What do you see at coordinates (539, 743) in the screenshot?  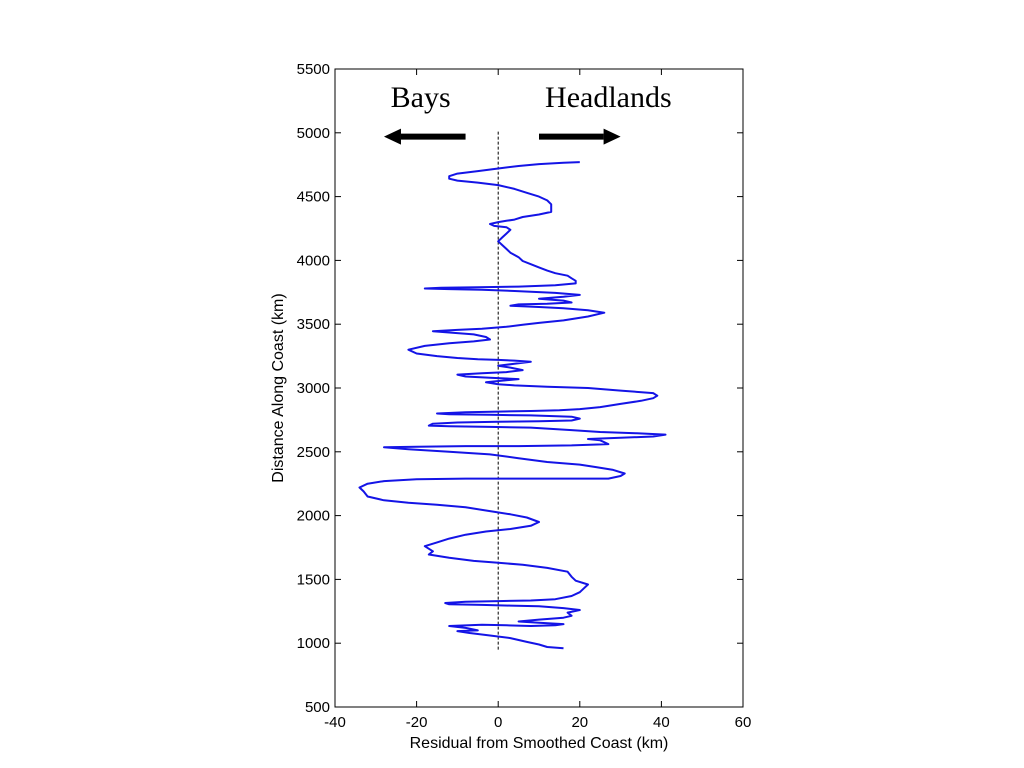 I see `x-axis-label: Residual from Smoothed Coast (km)` at bounding box center [539, 743].